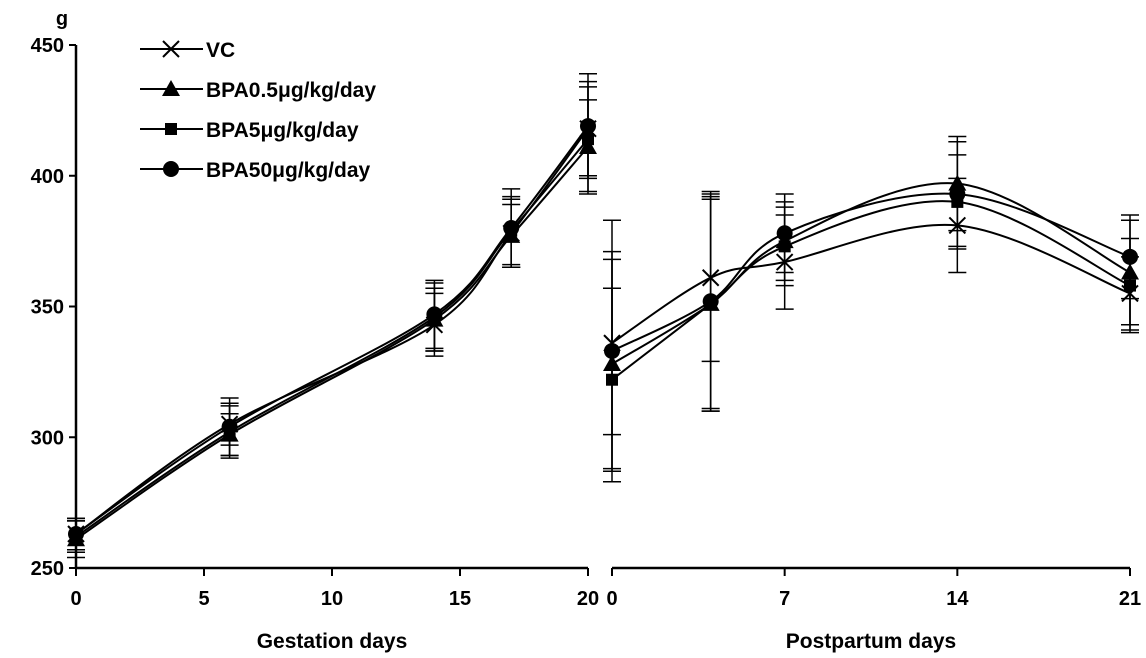 This screenshot has height=658, width=1146. I want to click on legend-entry-x: VC, so click(187, 50).